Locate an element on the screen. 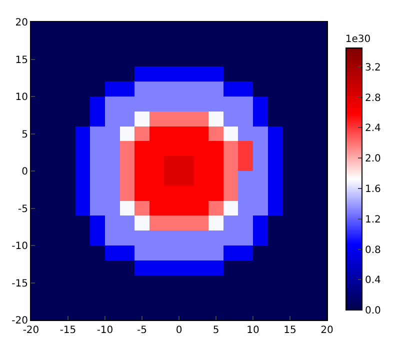 This screenshot has width=408, height=348. color-bar-label: 1.6 is located at coordinates (373, 189).